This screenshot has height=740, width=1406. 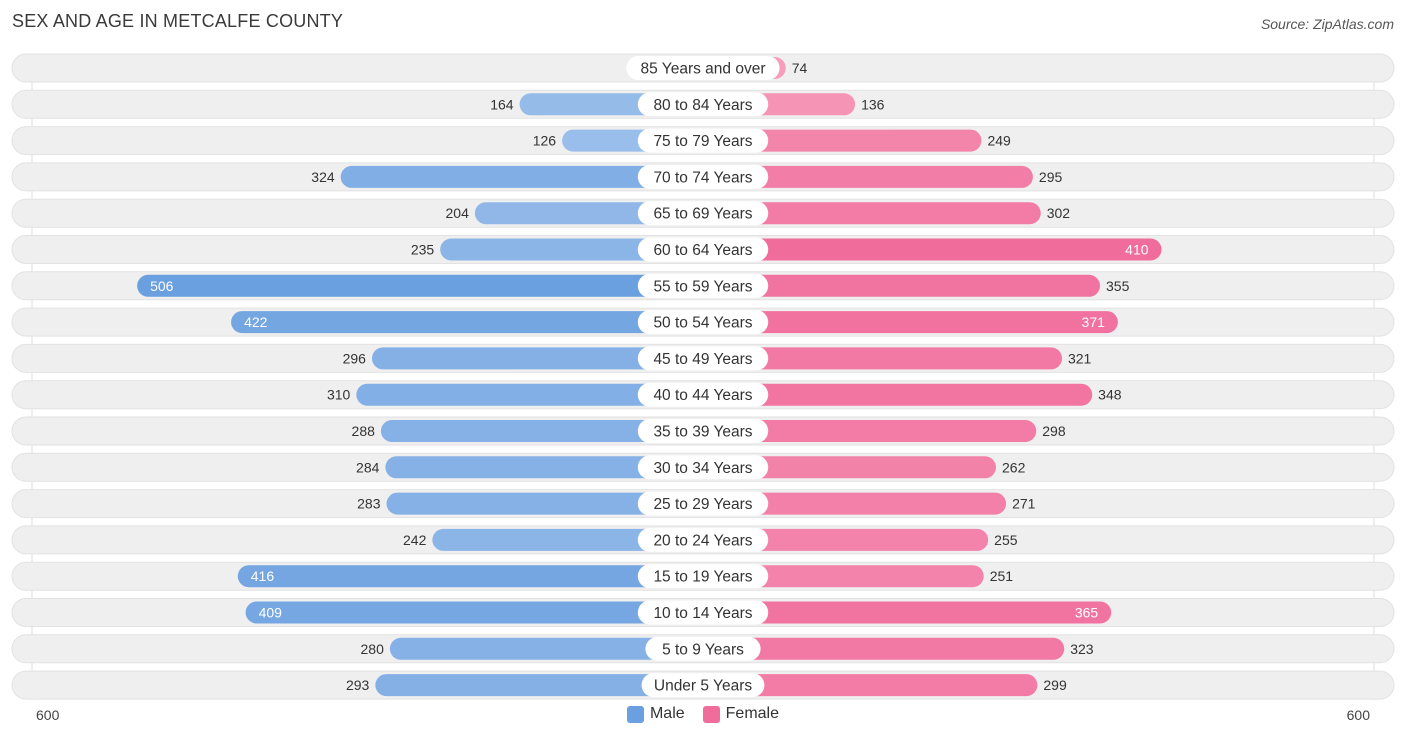 What do you see at coordinates (545, 141) in the screenshot?
I see `male-value-label: 126` at bounding box center [545, 141].